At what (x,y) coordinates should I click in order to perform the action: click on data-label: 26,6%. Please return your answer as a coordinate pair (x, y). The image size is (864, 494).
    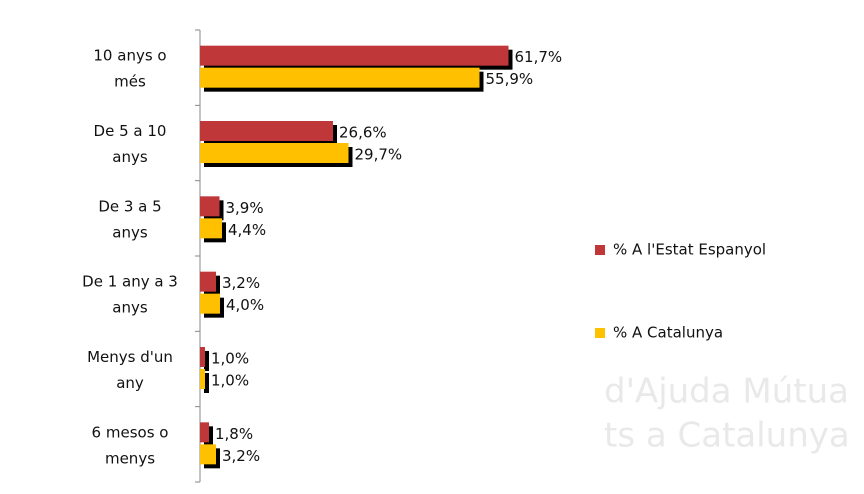
    Looking at the image, I should click on (363, 133).